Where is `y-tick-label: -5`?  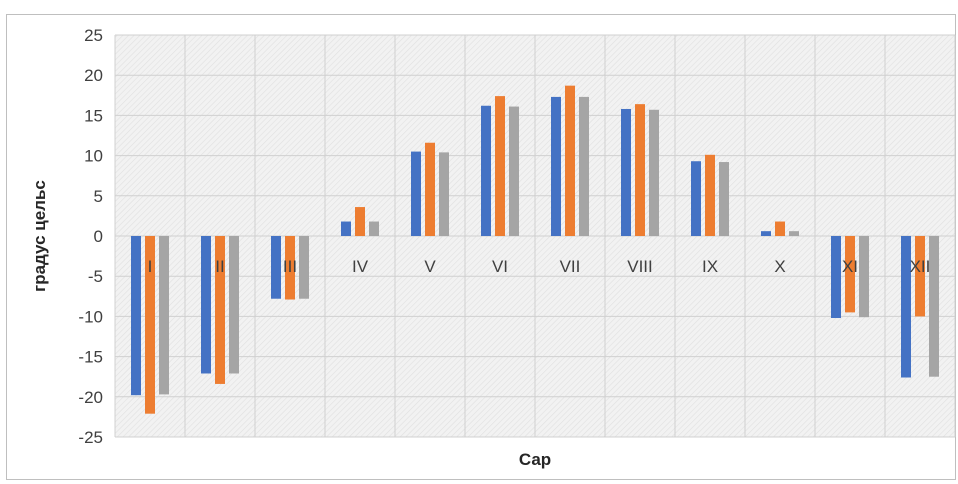 y-tick-label: -5 is located at coordinates (95, 276).